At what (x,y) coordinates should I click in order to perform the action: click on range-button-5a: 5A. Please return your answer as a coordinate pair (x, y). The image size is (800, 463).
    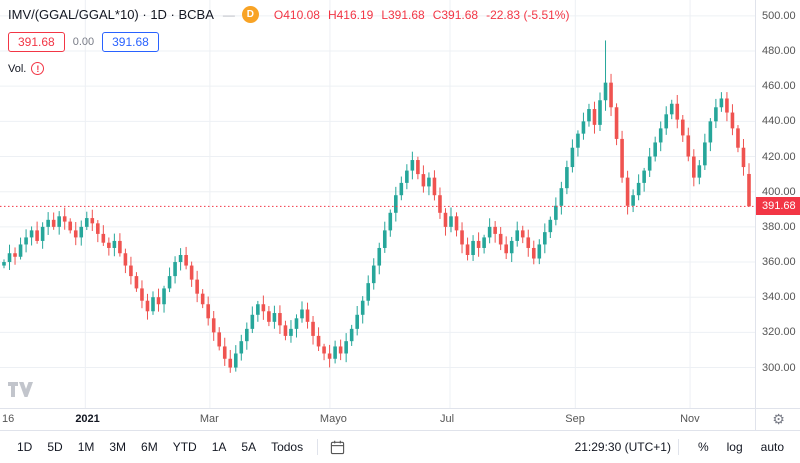
    Looking at the image, I should click on (248, 447).